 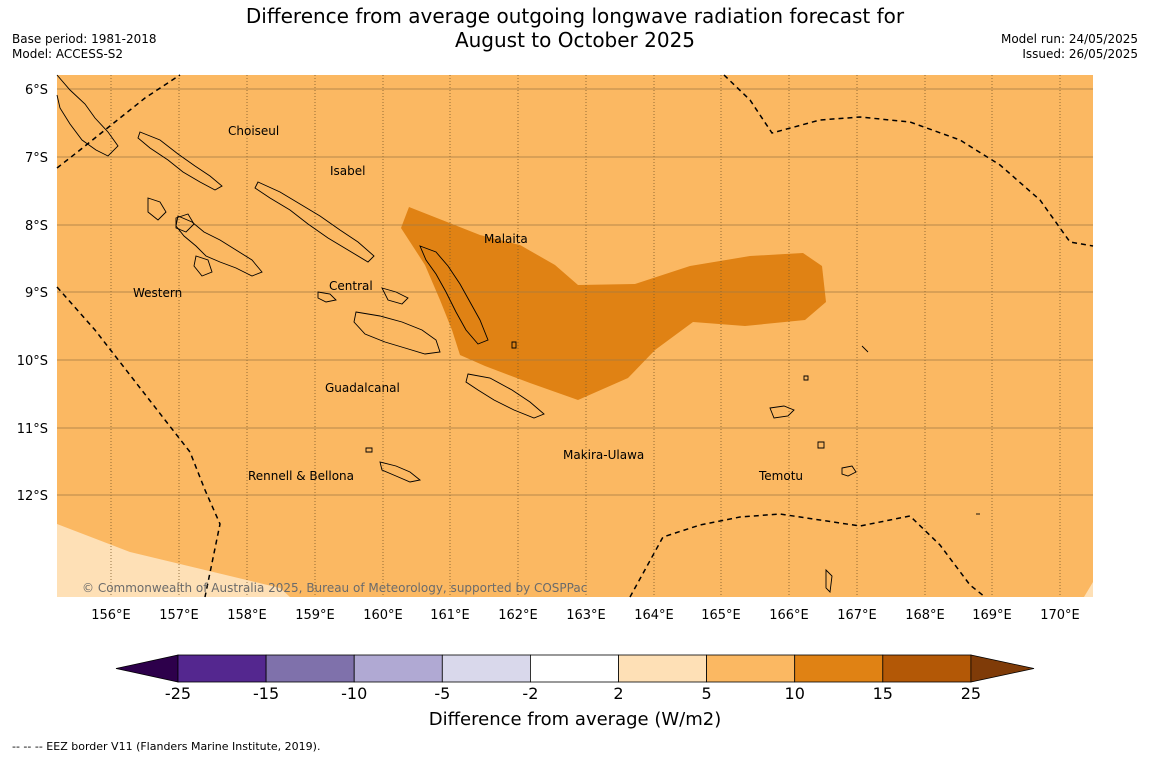 I want to click on region-label-temotu: Temotu, so click(x=780, y=476).